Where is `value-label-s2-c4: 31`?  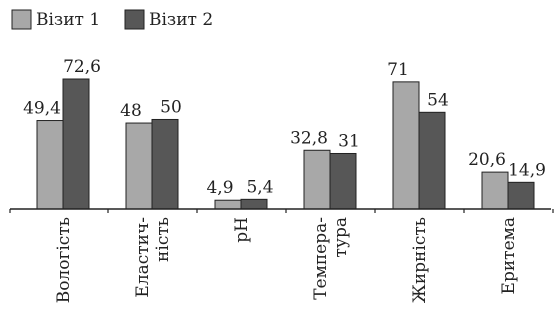 value-label-s2-c4: 31 is located at coordinates (349, 141).